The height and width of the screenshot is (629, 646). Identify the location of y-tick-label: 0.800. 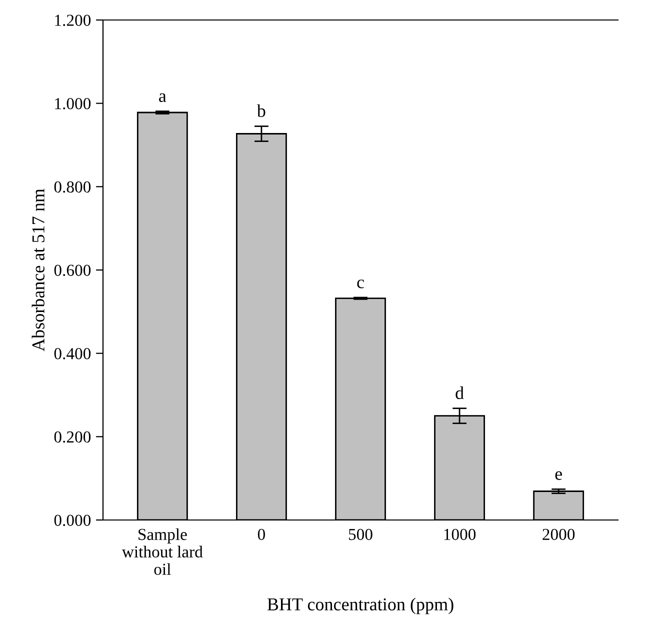
(72, 187).